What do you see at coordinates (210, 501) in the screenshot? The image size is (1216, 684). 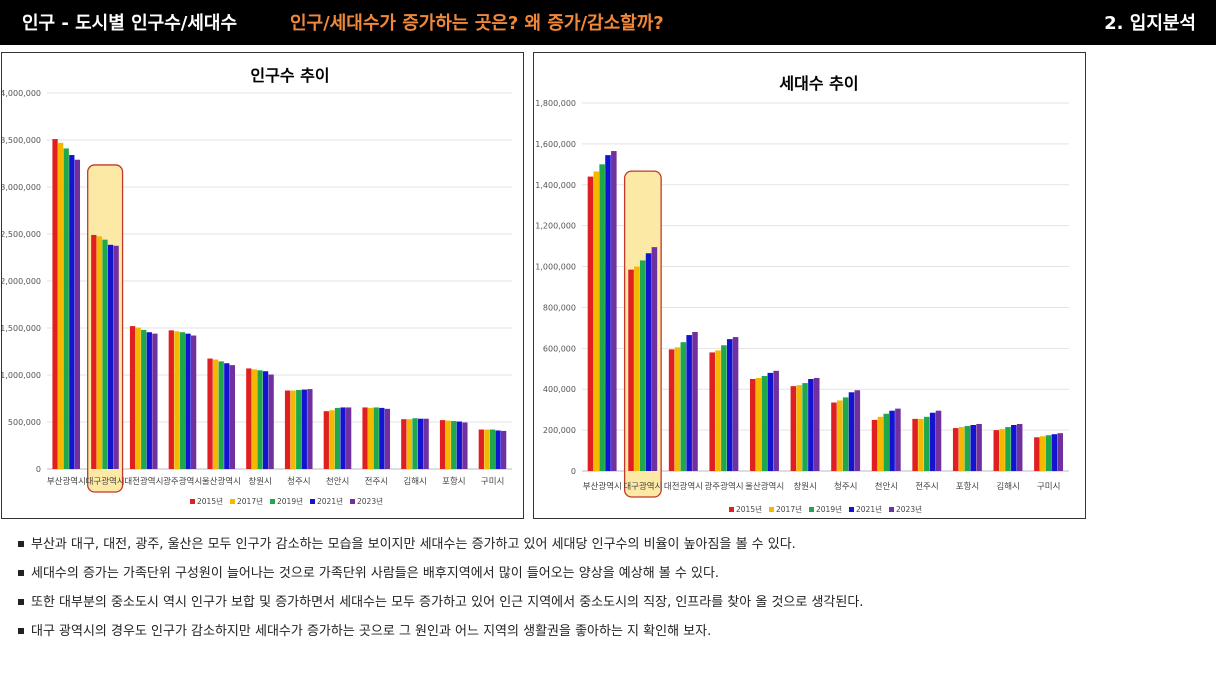 I see `legend-label: 2015년` at bounding box center [210, 501].